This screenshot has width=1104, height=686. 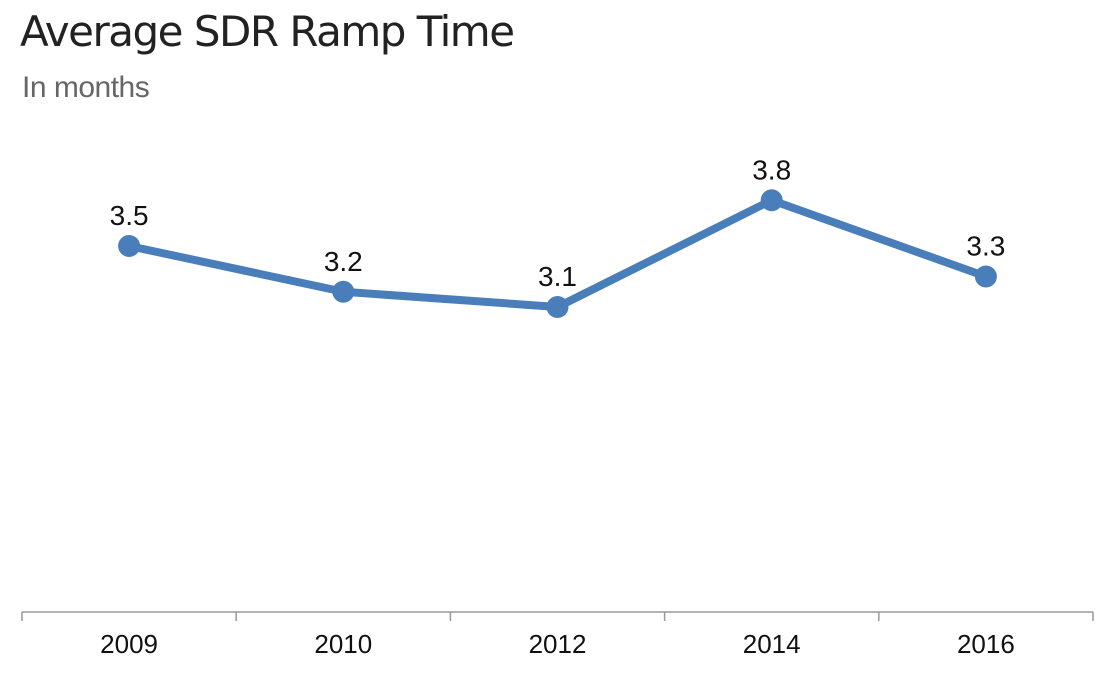 What do you see at coordinates (986, 644) in the screenshot?
I see `x-tick-label: 2016` at bounding box center [986, 644].